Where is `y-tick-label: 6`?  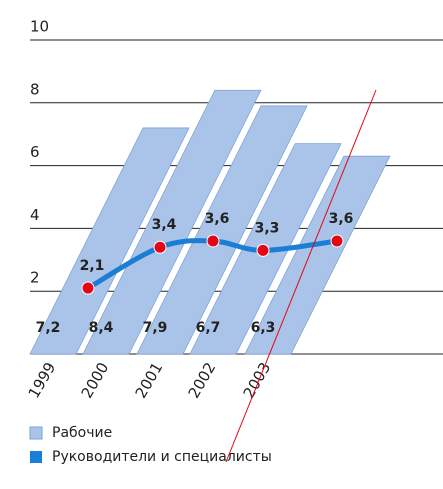
y-tick-label: 6 is located at coordinates (35, 152).